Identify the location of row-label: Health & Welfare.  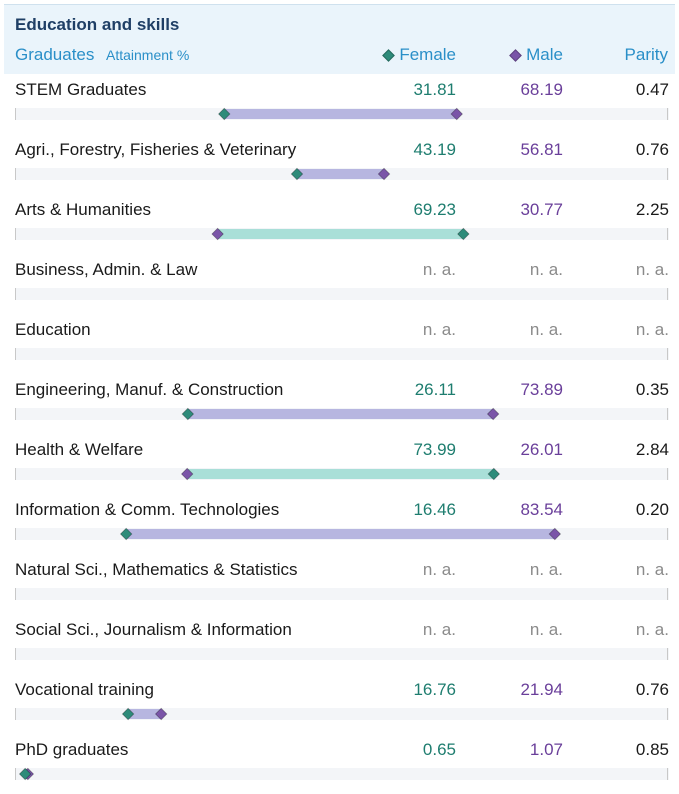
(79, 449).